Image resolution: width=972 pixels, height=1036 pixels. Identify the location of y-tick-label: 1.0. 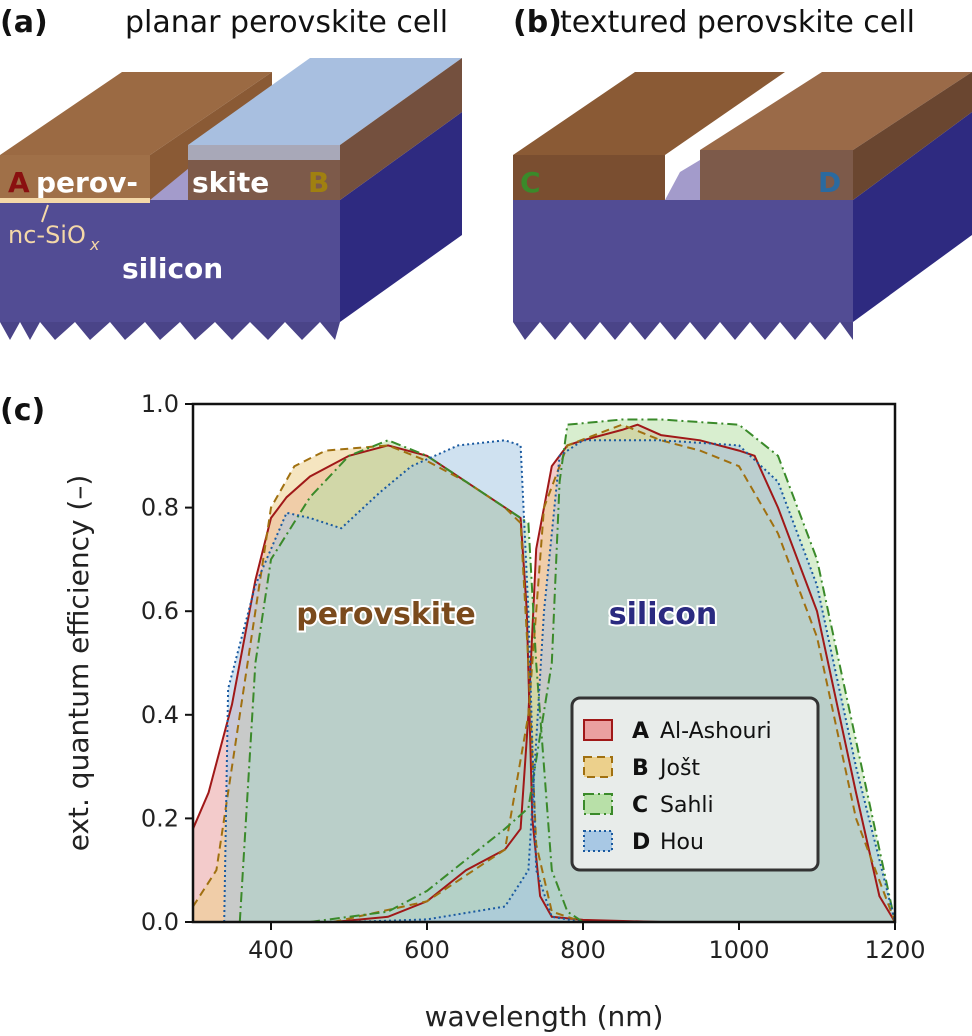
(160, 404).